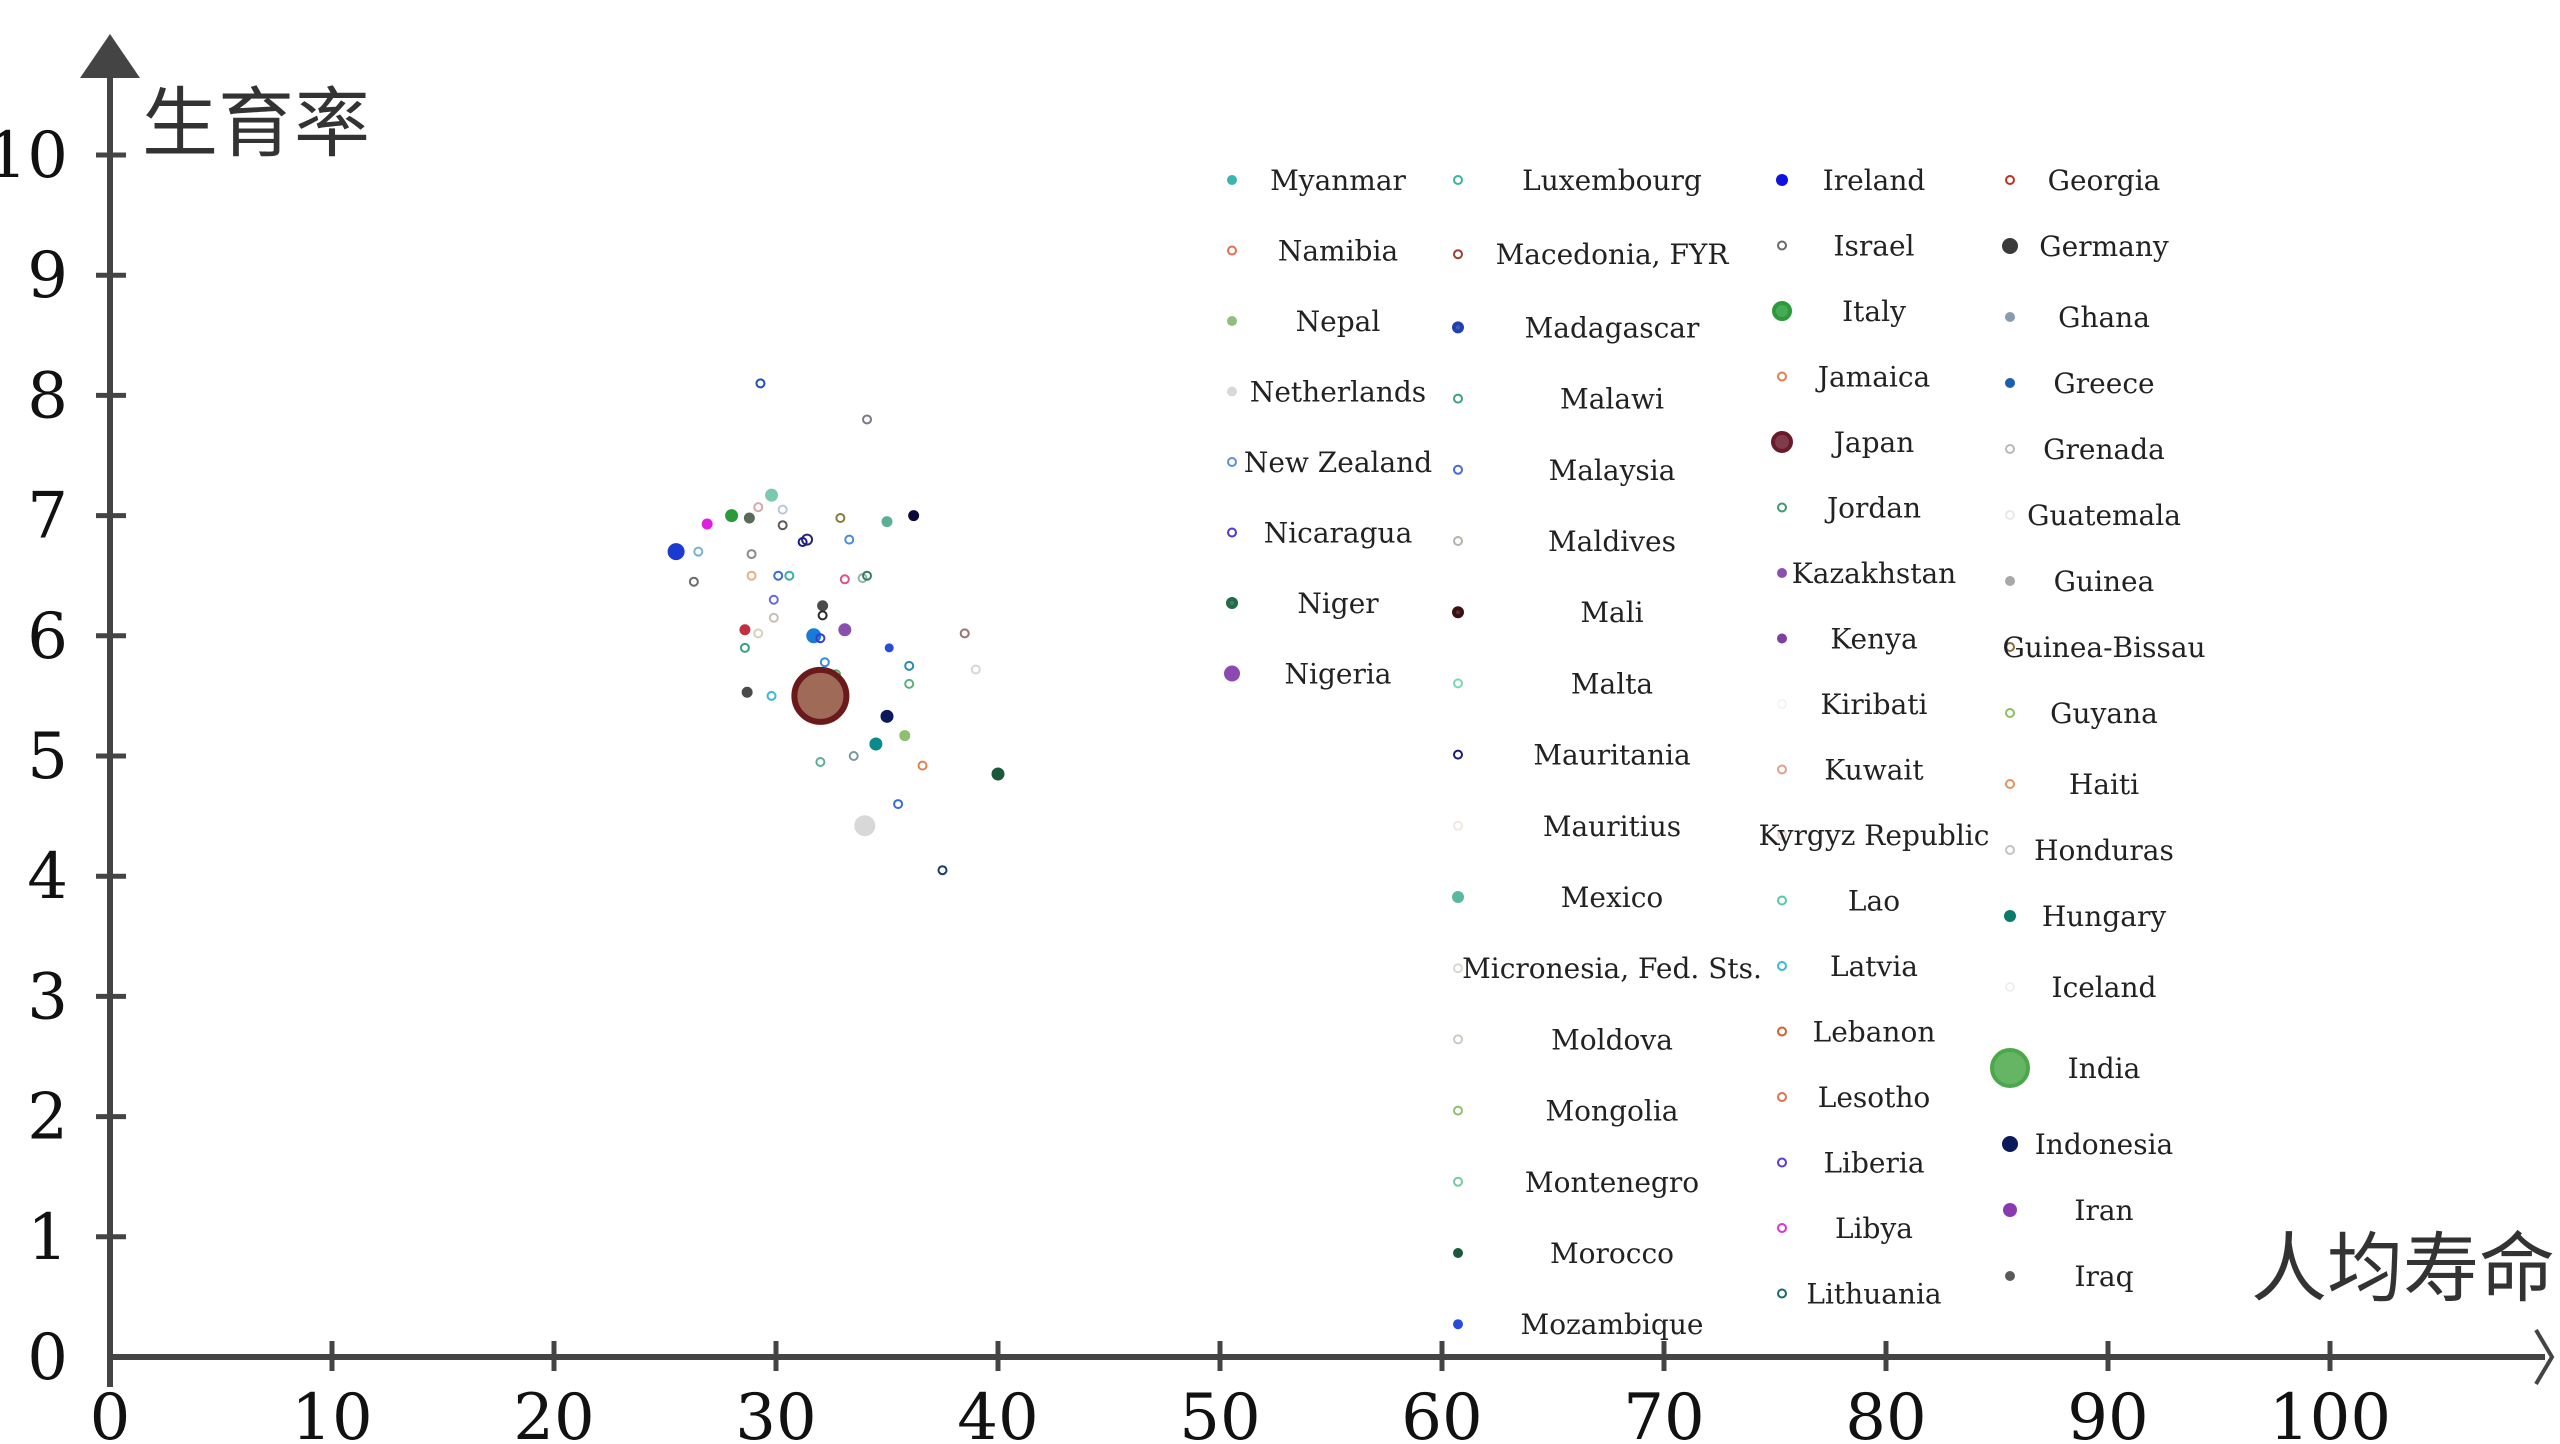 The image size is (2560, 1444). What do you see at coordinates (1612, 968) in the screenshot?
I see `legend-label: Micronesia, Fed. Sts.` at bounding box center [1612, 968].